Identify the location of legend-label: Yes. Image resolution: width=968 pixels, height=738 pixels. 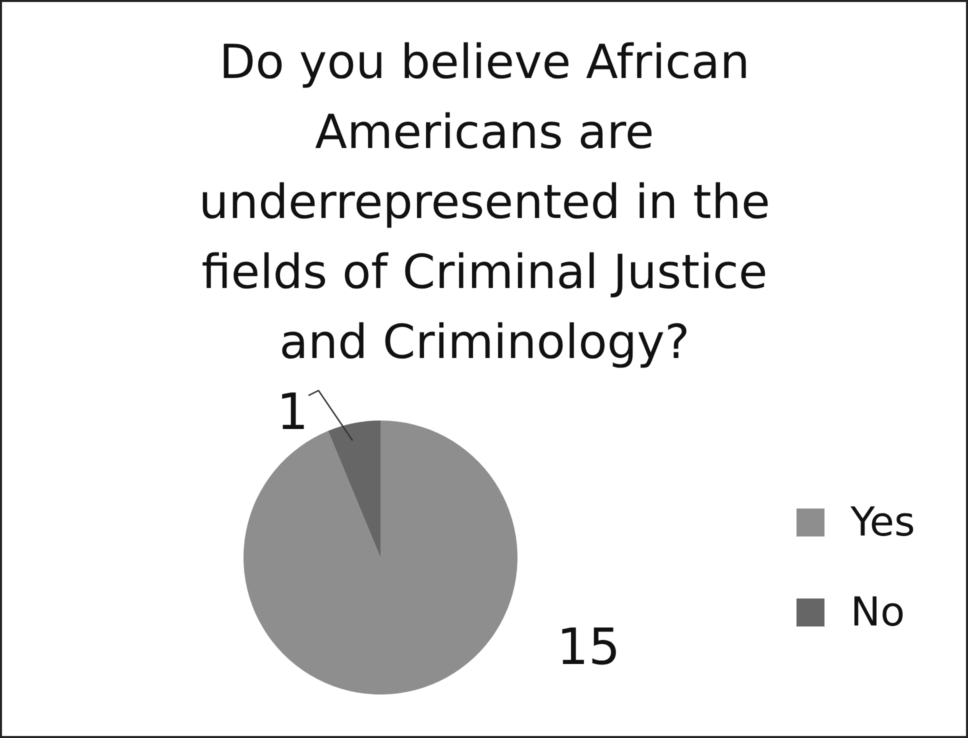
(883, 523).